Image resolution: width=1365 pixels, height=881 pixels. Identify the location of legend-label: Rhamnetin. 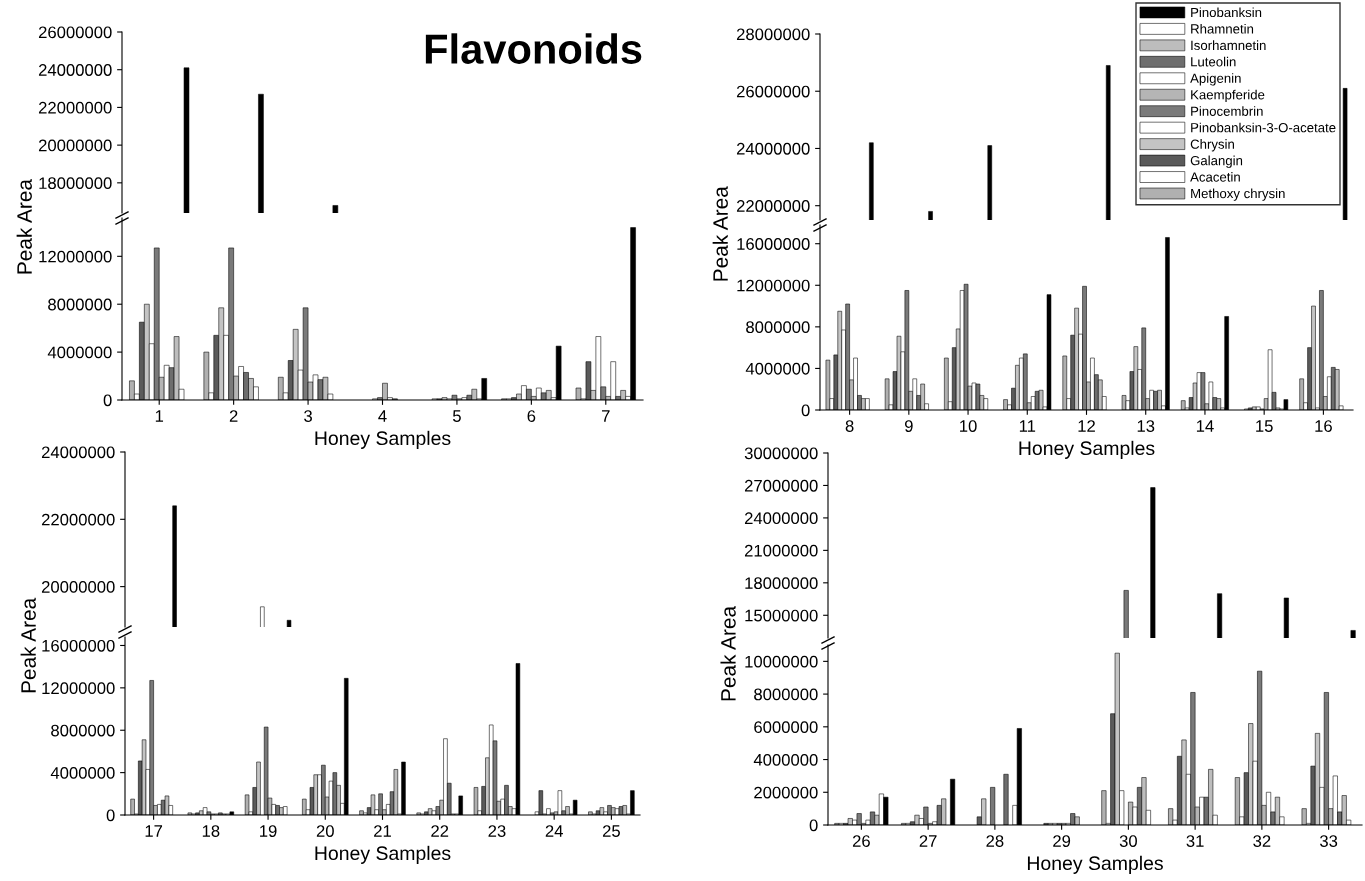
(1222, 28).